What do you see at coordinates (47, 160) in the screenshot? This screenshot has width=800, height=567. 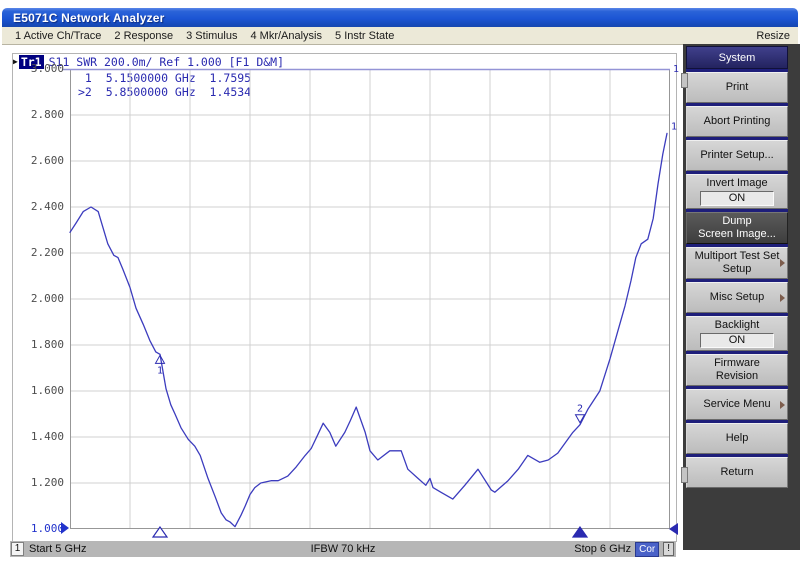 I see `y-axis-tick-label: 2.600` at bounding box center [47, 160].